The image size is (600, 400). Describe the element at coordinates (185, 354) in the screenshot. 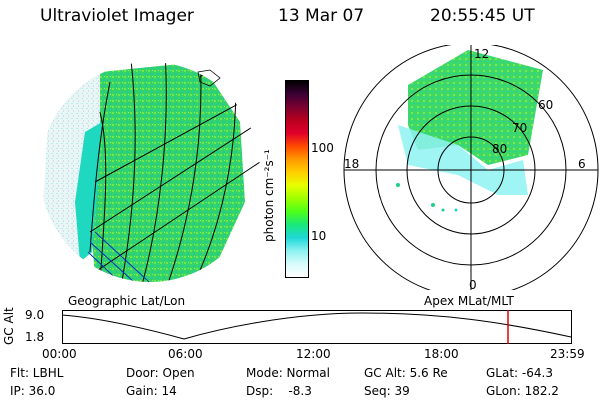

I see `altitude-xtick-0600: 06:00` at that location.